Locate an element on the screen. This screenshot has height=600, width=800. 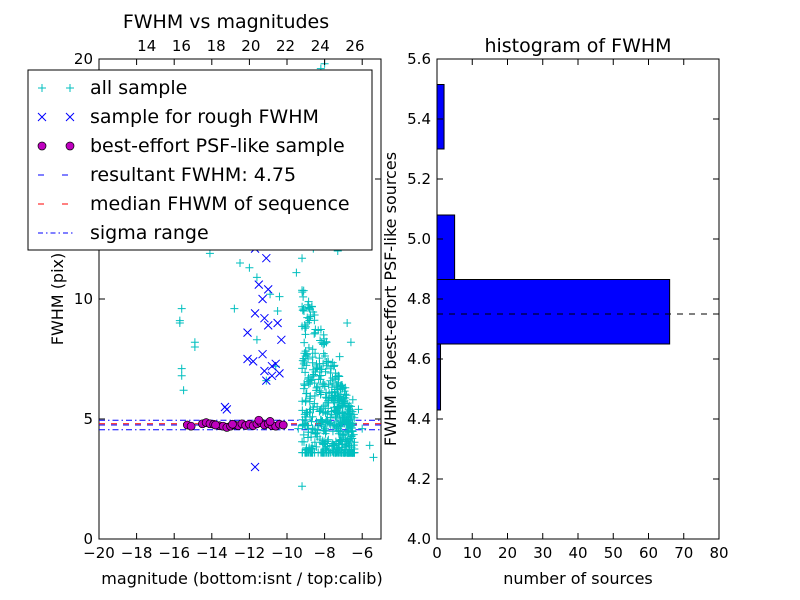
legend-box is located at coordinates (200, 160).